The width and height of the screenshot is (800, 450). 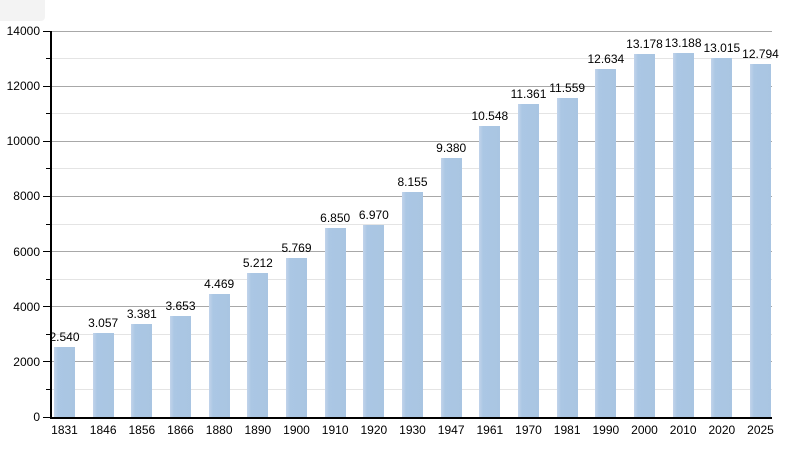 I want to click on bar-value-label: 5.769, so click(x=296, y=247).